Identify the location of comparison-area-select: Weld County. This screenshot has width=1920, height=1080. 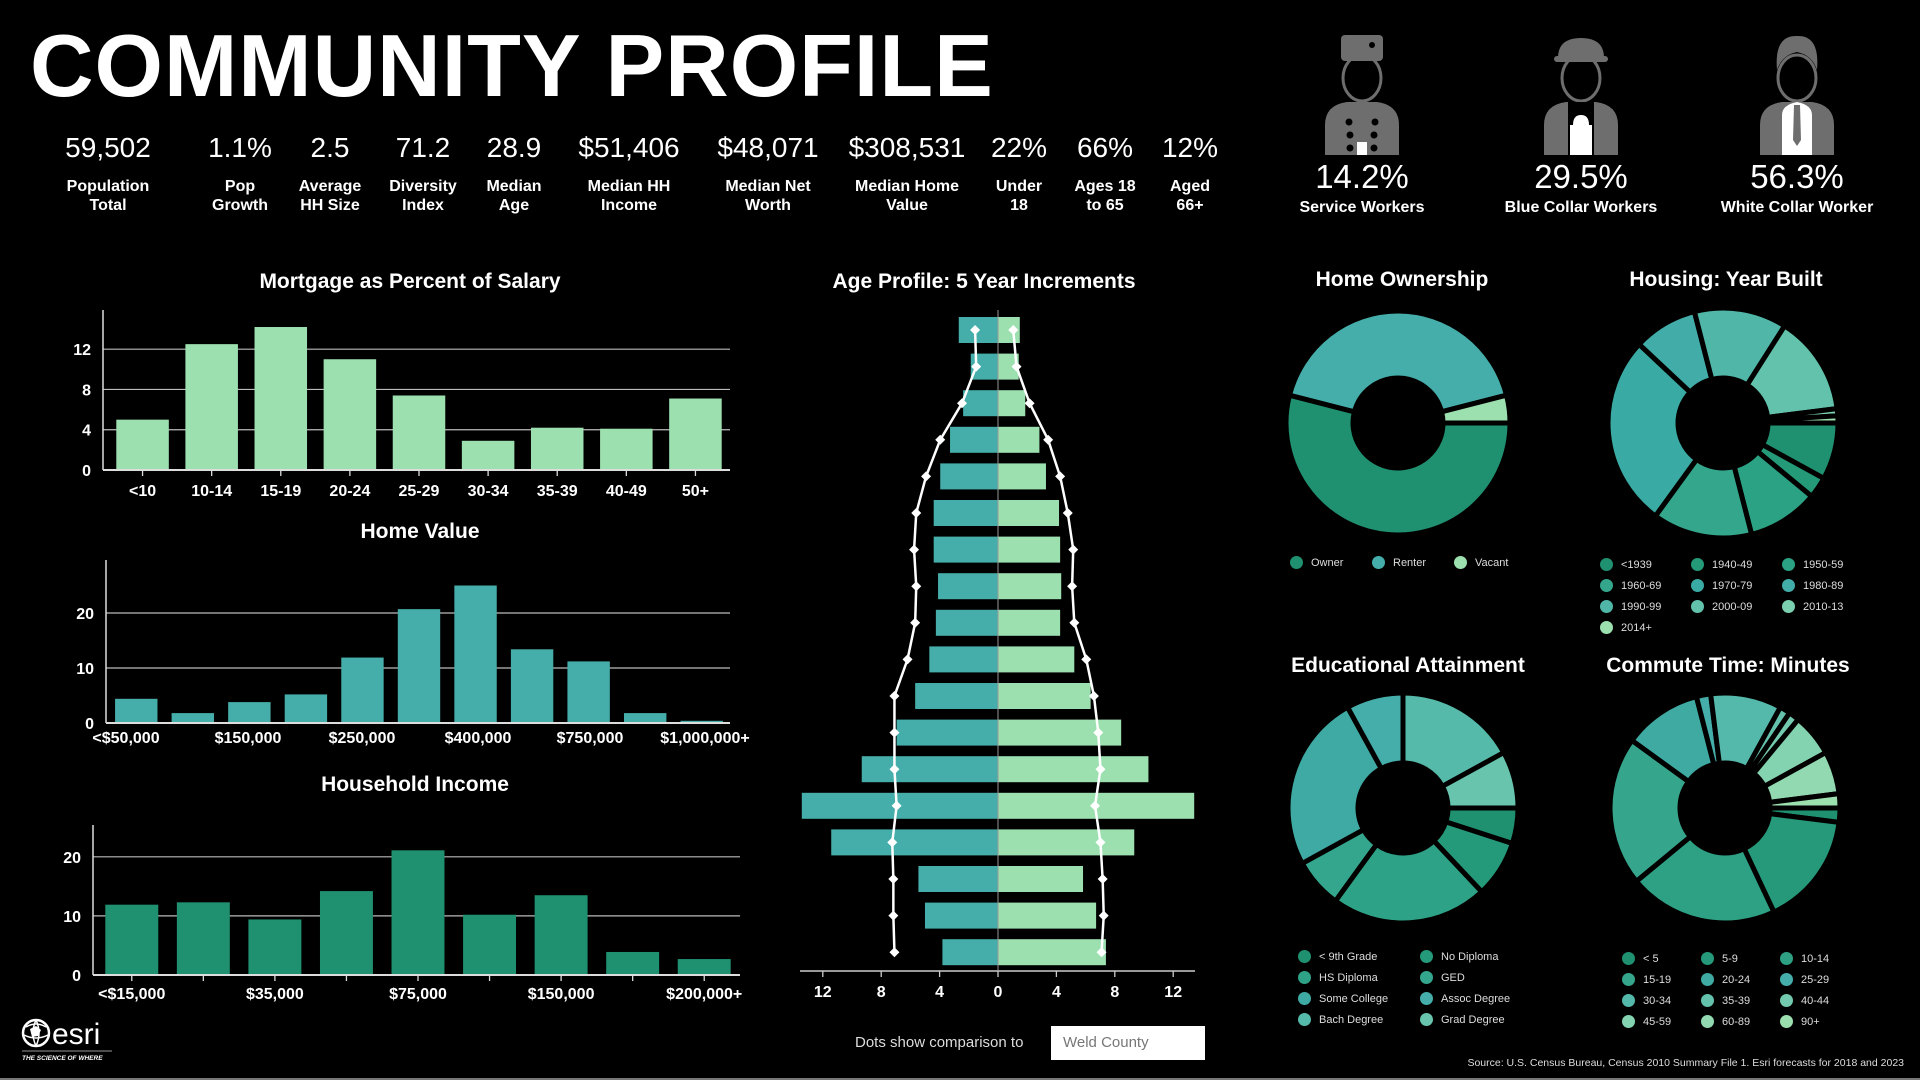
(1128, 1043).